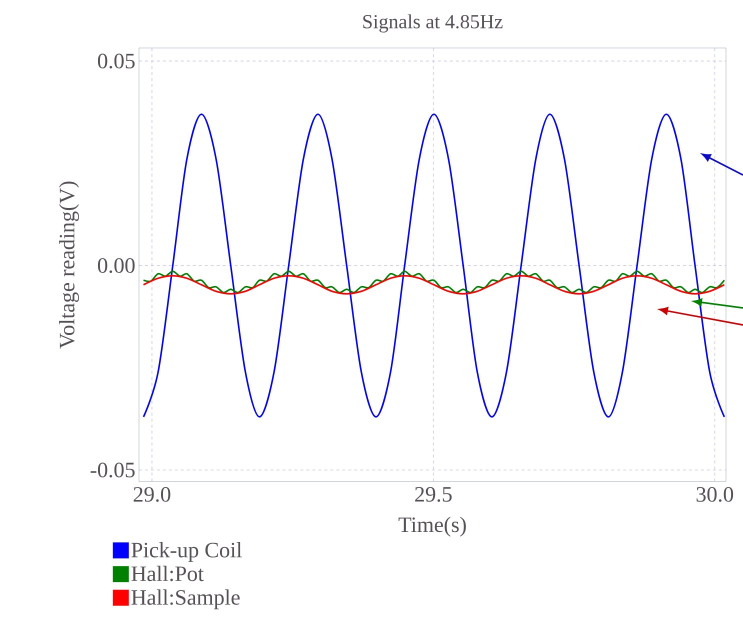  I want to click on legend-label: Hall:Sample, so click(185, 599).